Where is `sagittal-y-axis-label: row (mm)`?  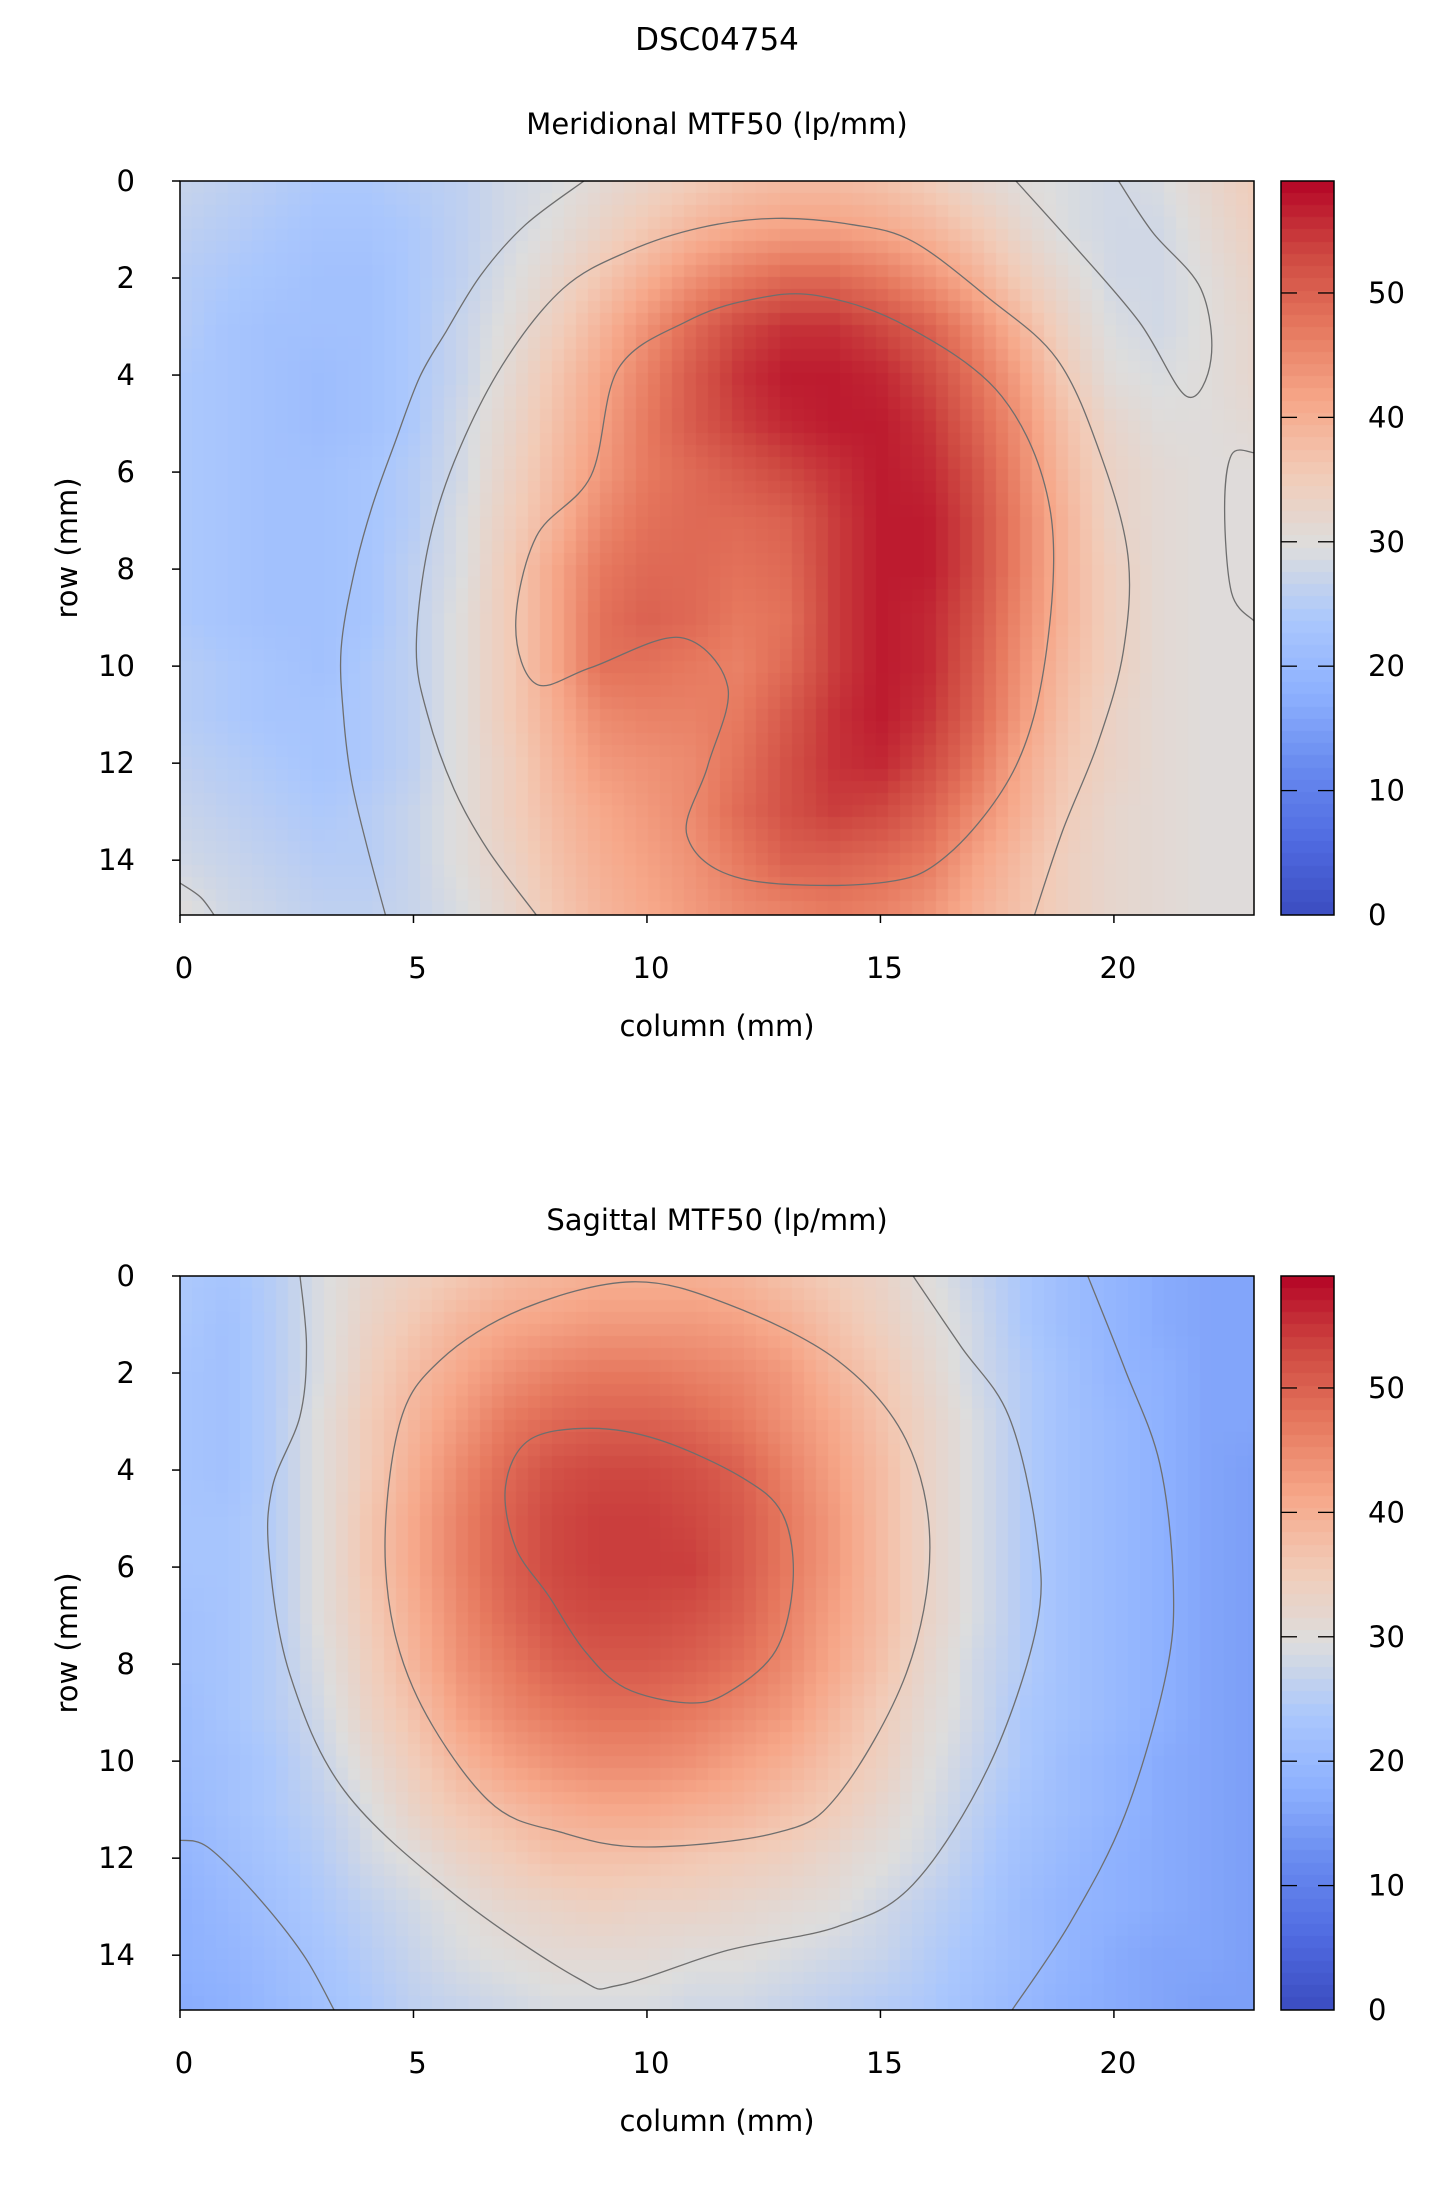 sagittal-y-axis-label: row (mm) is located at coordinates (67, 1642).